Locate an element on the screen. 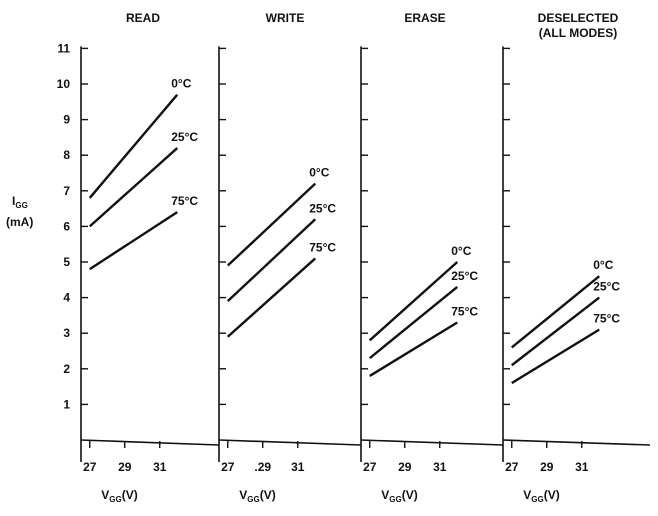  y-tick-label: 6 is located at coordinates (66, 226).